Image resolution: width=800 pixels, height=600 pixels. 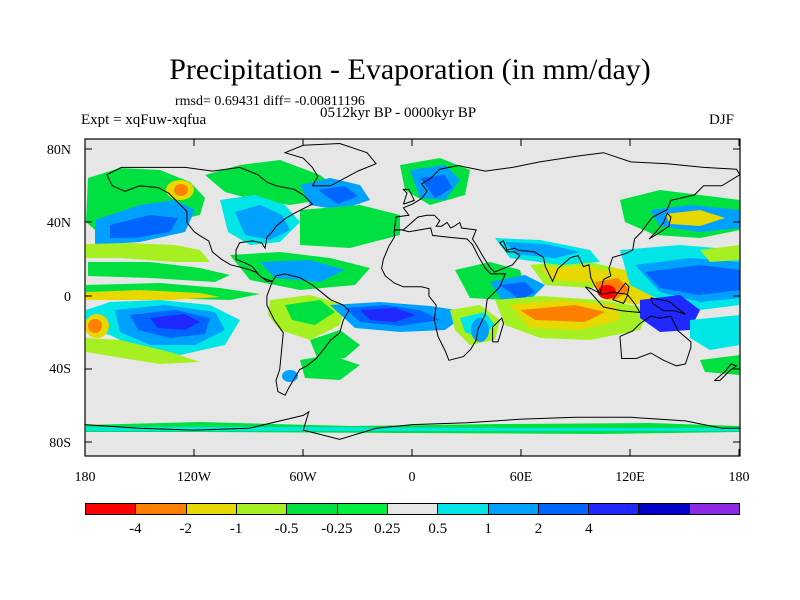 I want to click on colorbar-label: 1, so click(x=488, y=529).